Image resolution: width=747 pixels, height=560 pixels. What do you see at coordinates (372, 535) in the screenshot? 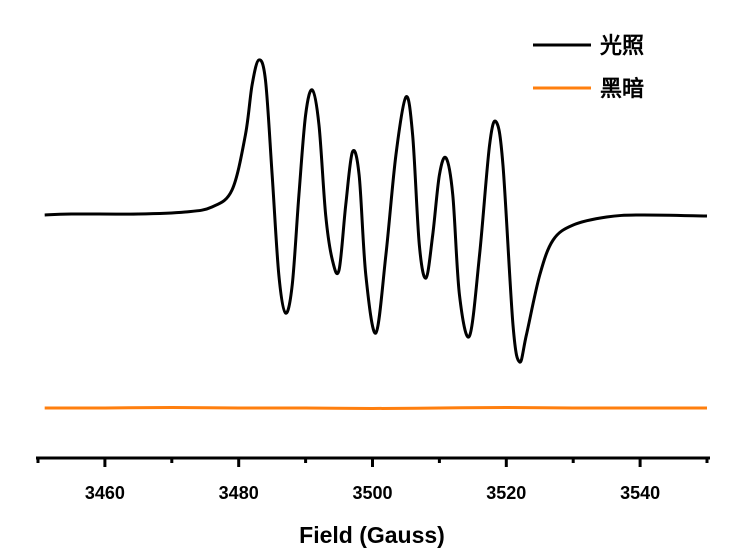
I see `x-axis-title: Field (Gauss)` at bounding box center [372, 535].